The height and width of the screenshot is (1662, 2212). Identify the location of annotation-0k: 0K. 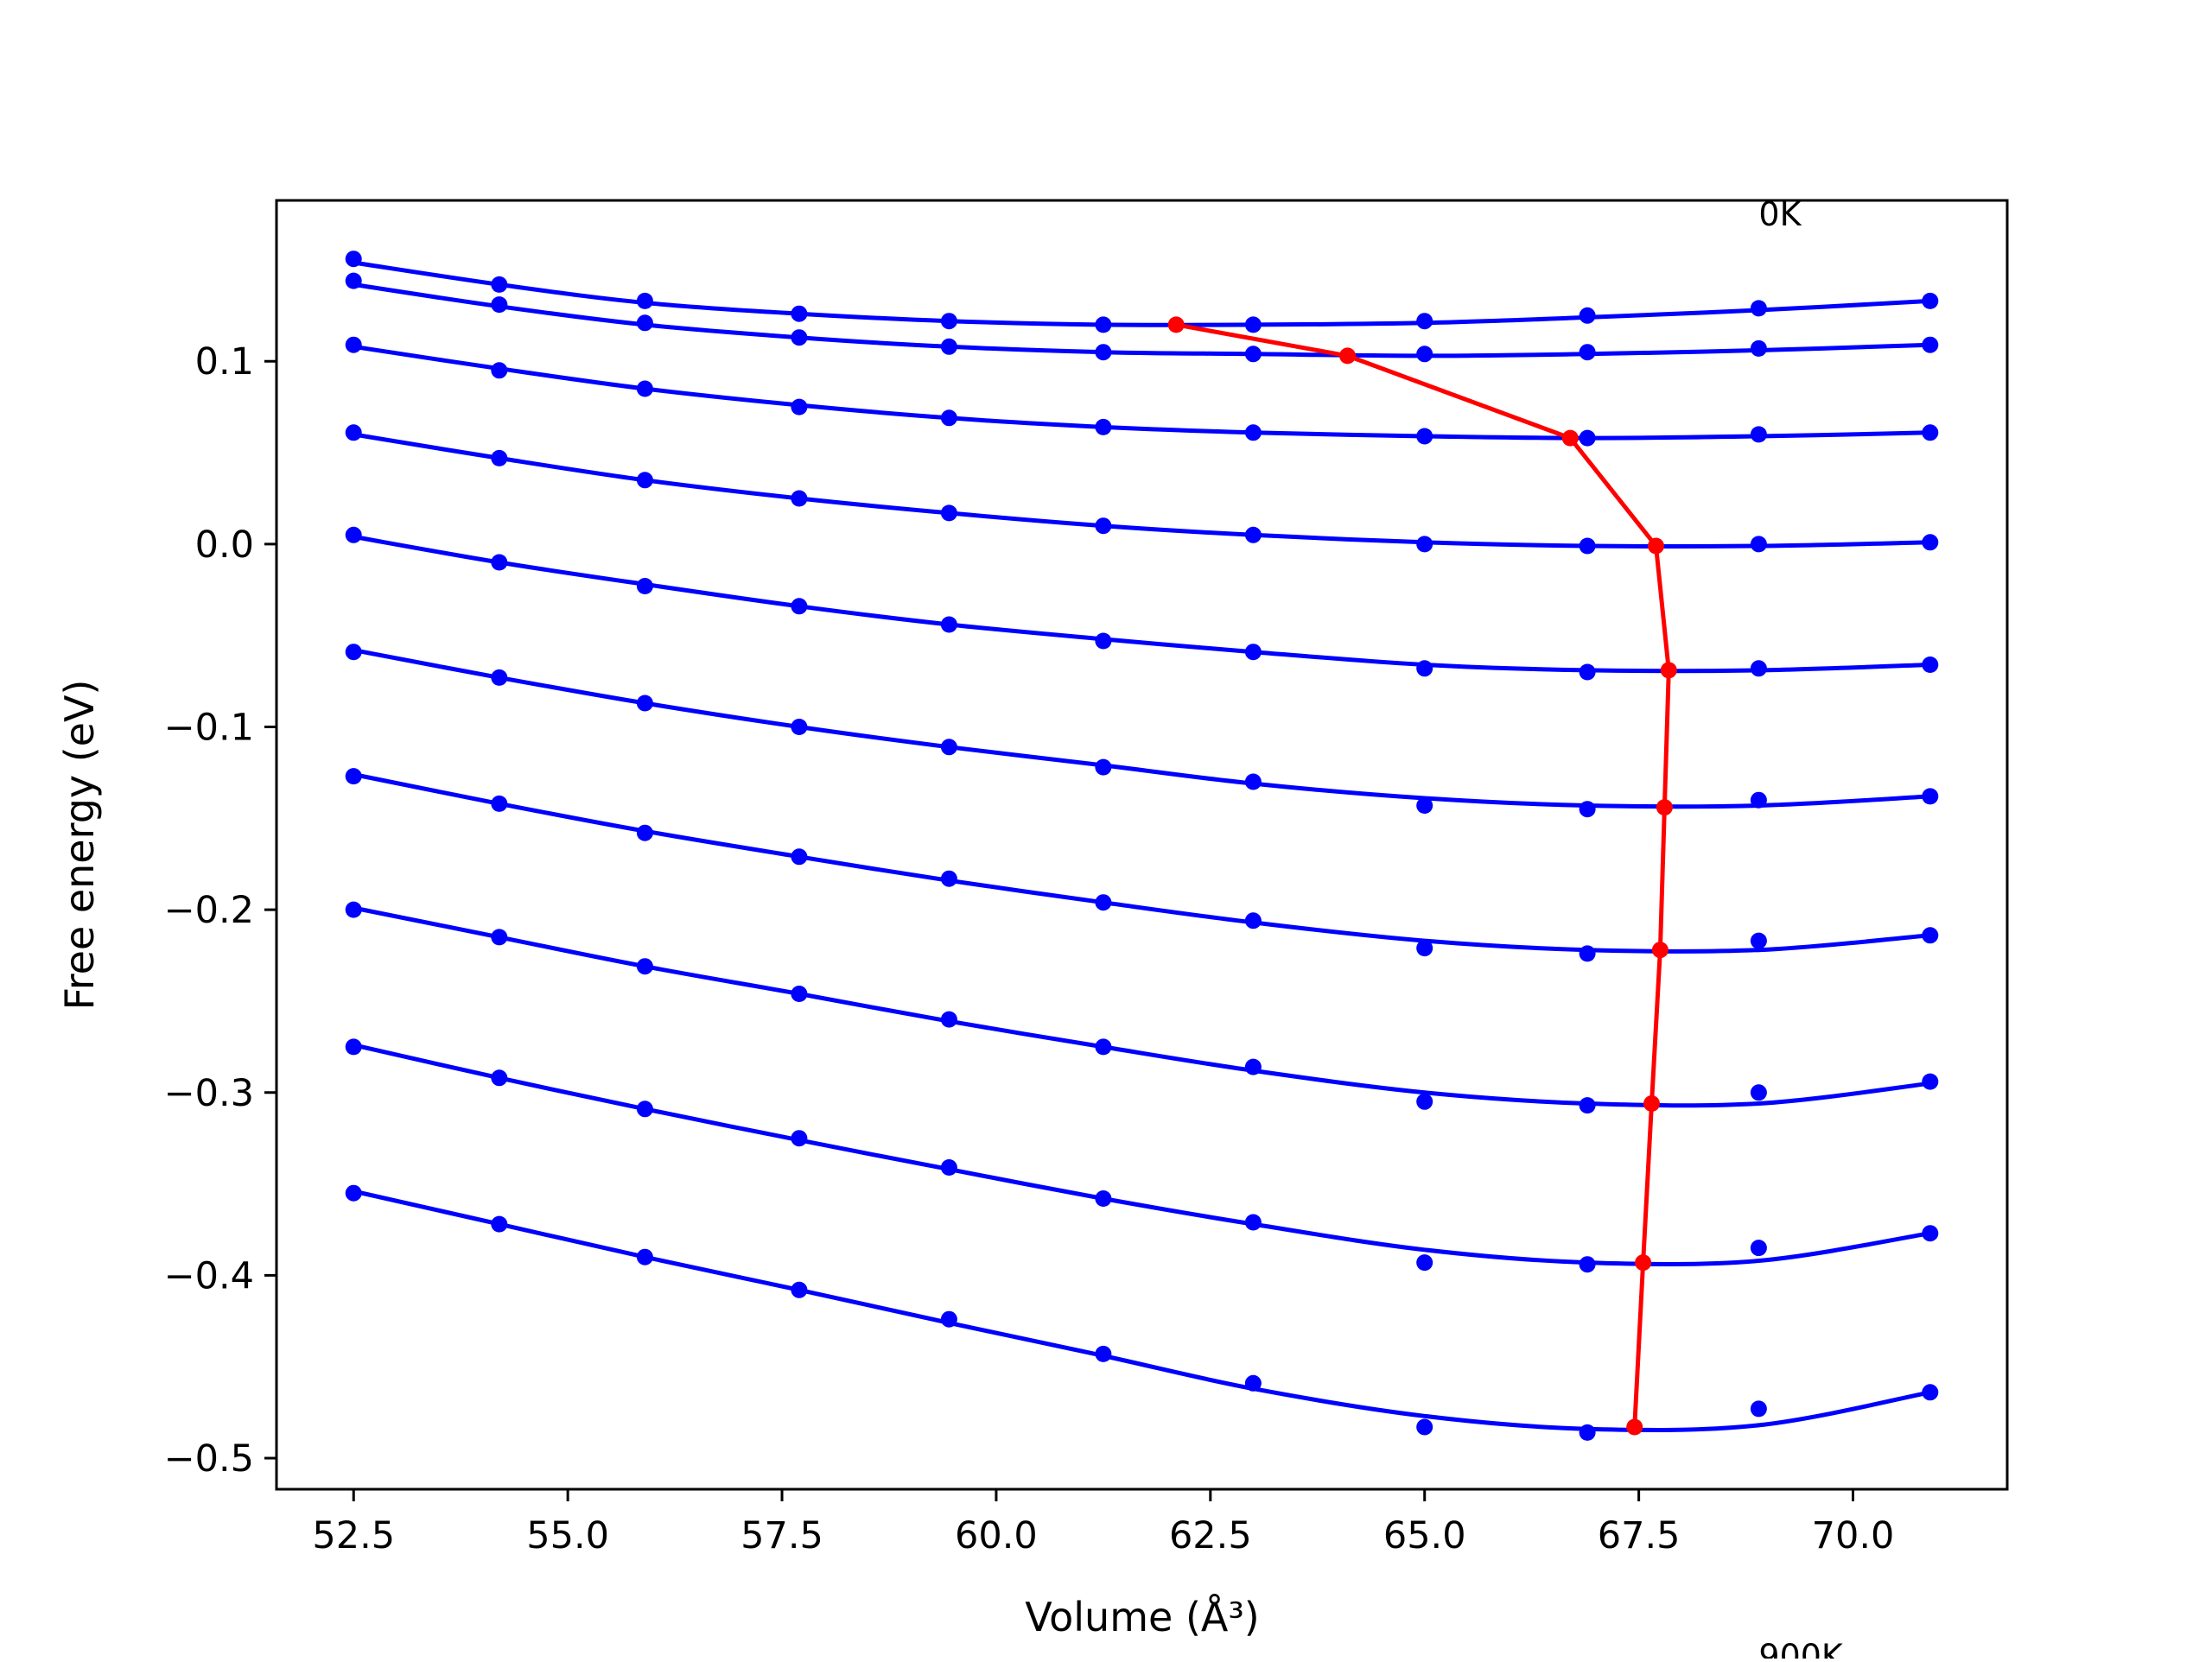
(1780, 214).